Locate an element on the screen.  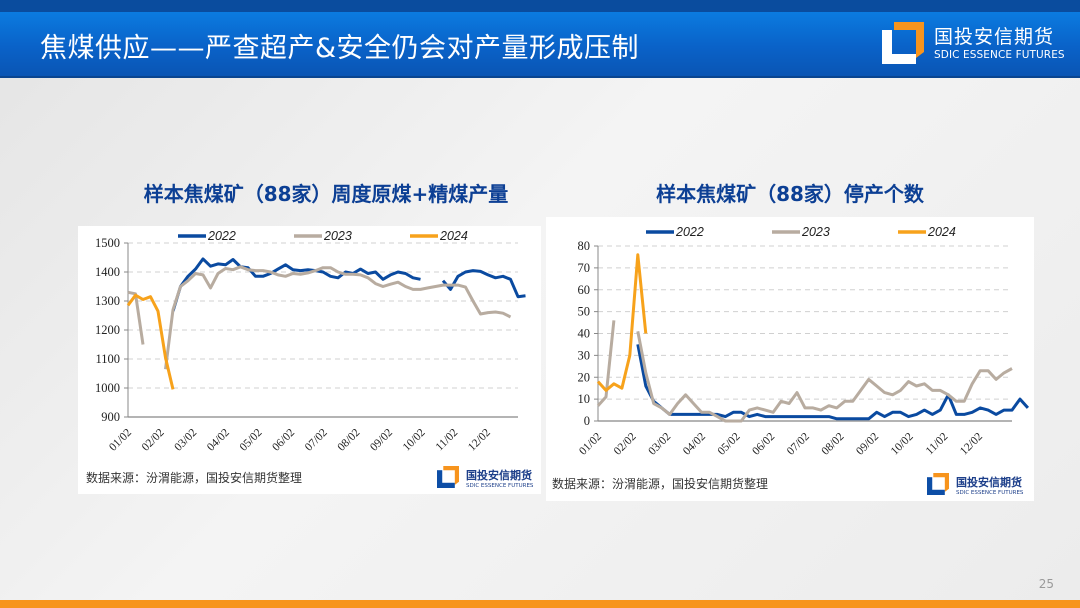
y-tick-label: 1300 is located at coordinates (107, 301).